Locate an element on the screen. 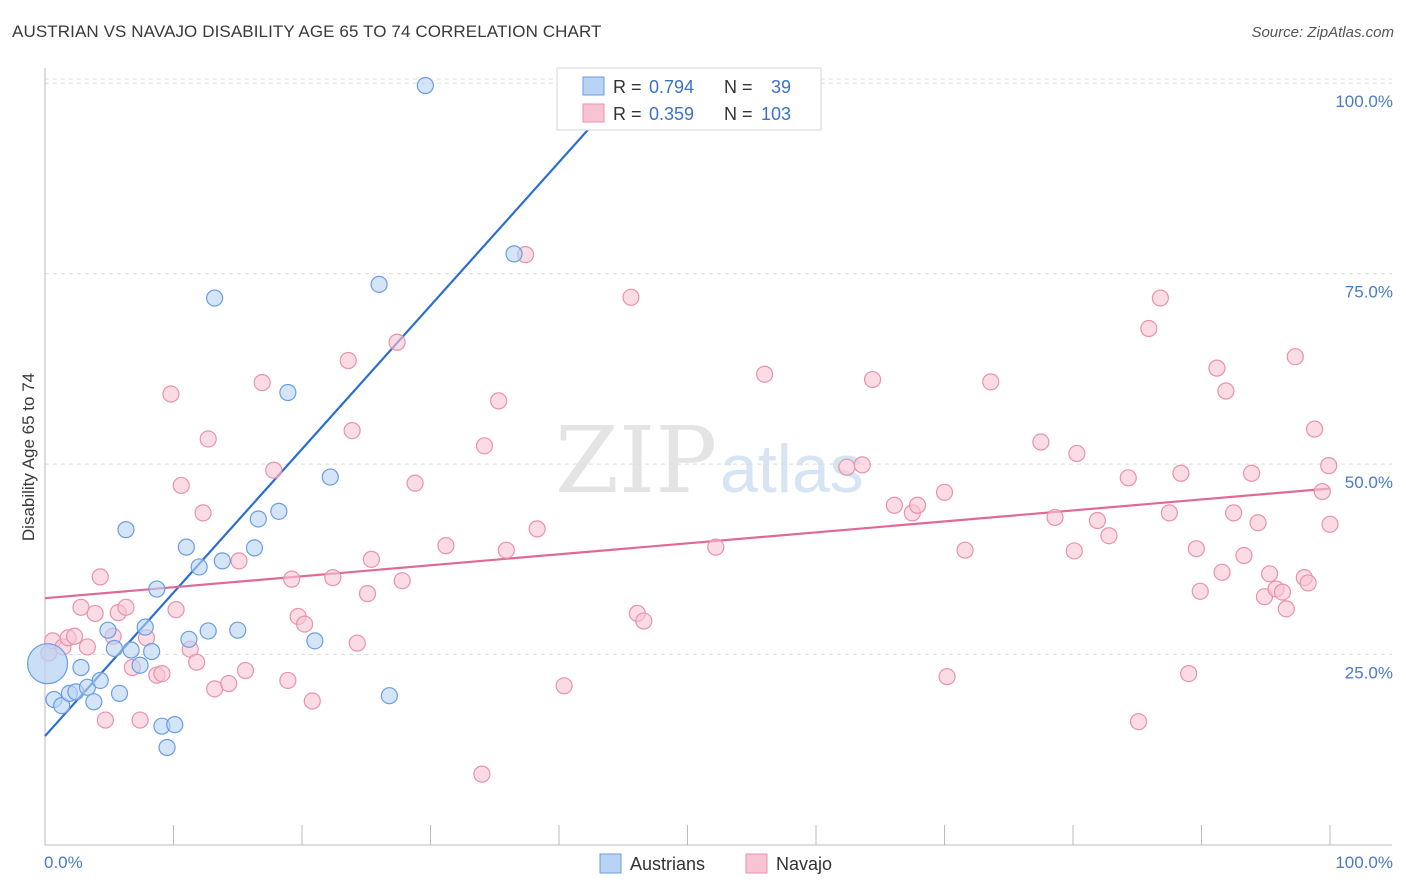 The image size is (1406, 892). y-tick-label: 25.0% is located at coordinates (1369, 673).